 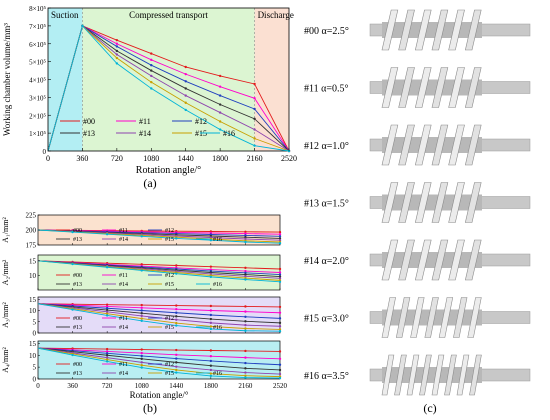 What do you see at coordinates (82, 158) in the screenshot?
I see `x-tick-label-1: 360` at bounding box center [82, 158].